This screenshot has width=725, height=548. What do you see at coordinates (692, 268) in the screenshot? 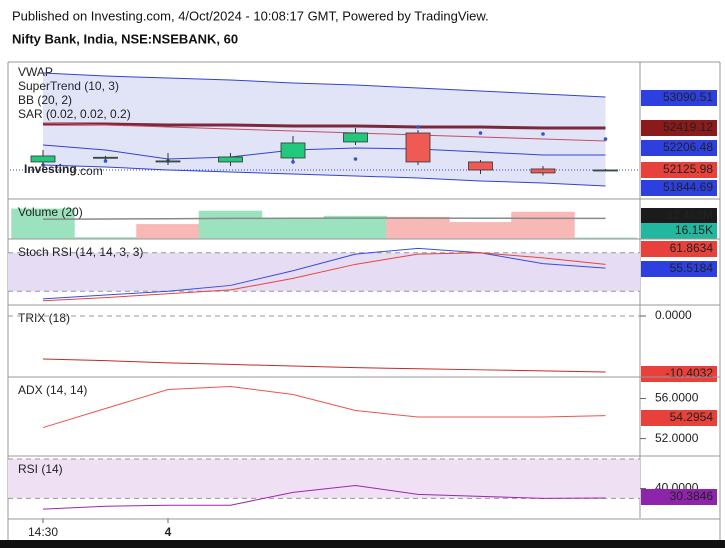
I see `price-label: 55.5184` at bounding box center [692, 268].